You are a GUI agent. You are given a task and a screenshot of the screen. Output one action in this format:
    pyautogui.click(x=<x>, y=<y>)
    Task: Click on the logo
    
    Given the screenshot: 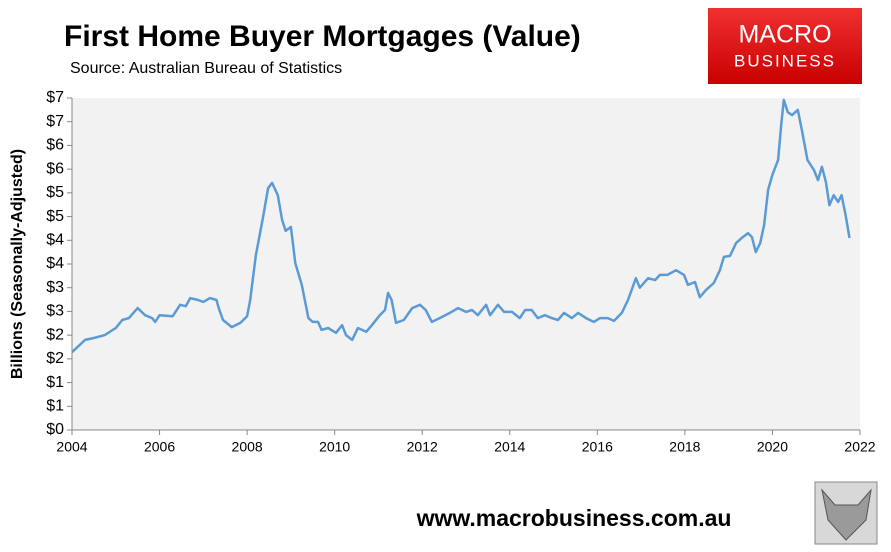 What is the action you would take?
    pyautogui.click(x=785, y=46)
    